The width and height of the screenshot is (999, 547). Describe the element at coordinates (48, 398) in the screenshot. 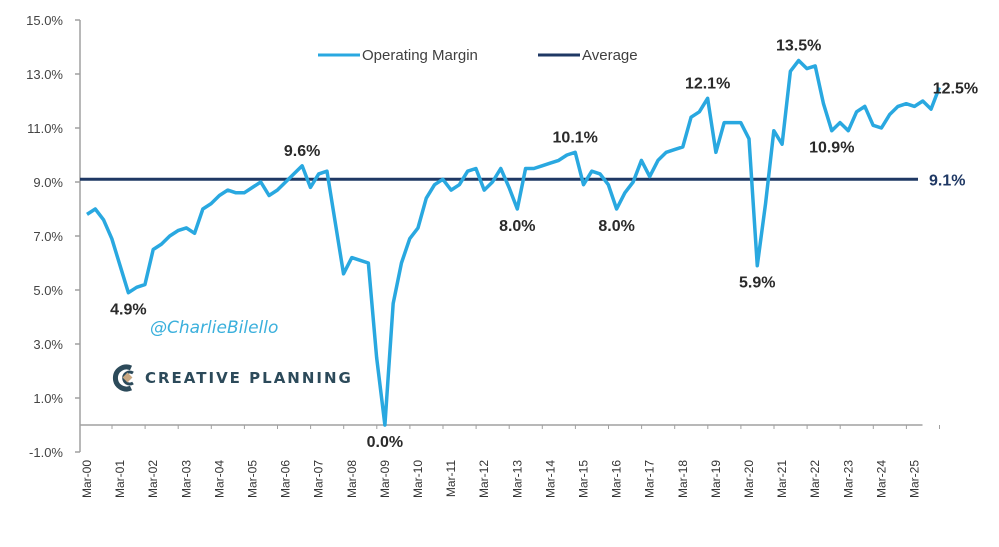

I see `y-tick-label: 1.0%` at that location.